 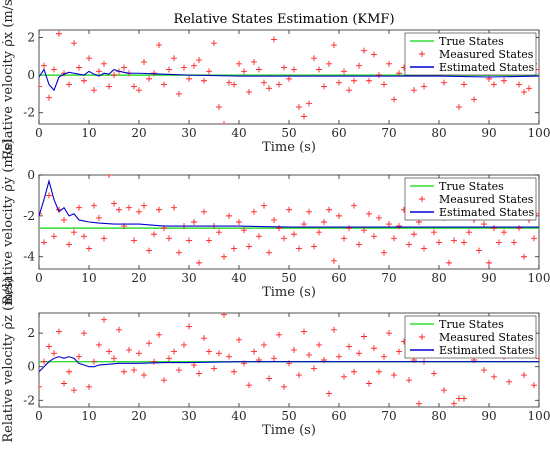 I want to click on y-axis-label: Relative velocity ρ̇z (m/s), so click(x=8, y=359).